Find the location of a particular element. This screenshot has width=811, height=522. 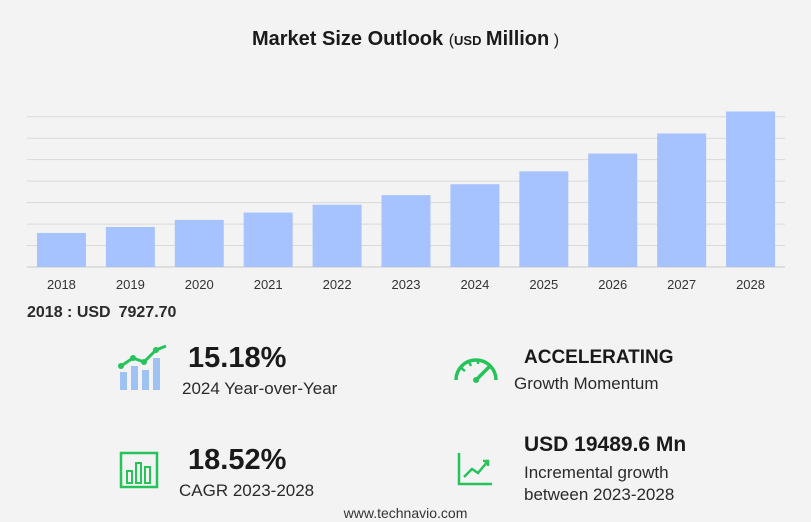

cagr-value: 18.52% is located at coordinates (237, 460).